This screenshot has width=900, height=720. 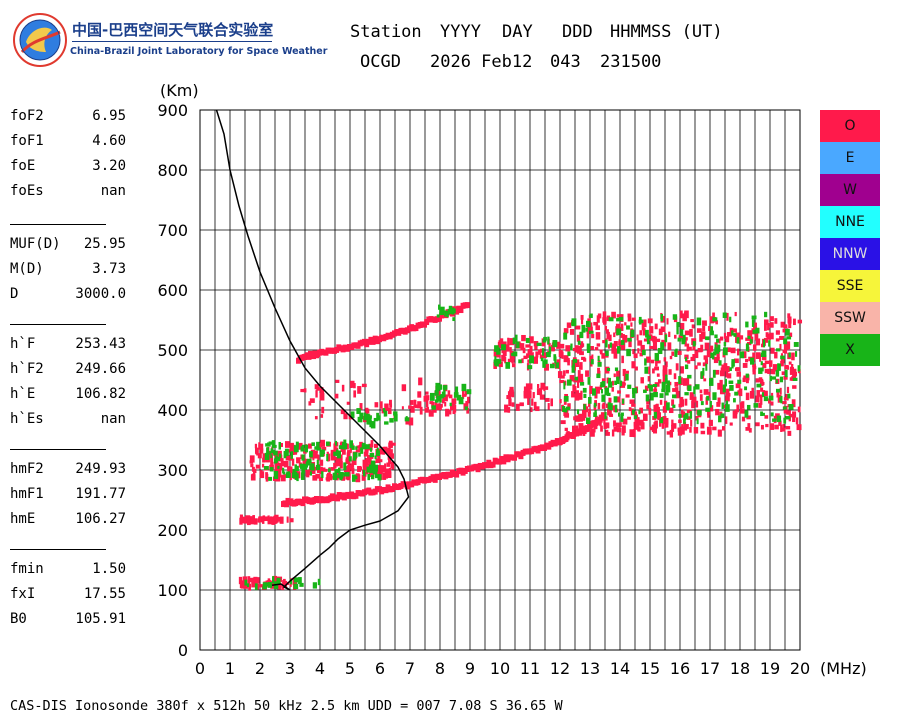 What do you see at coordinates (740, 668) in the screenshot?
I see `x-tick-label: 18` at bounding box center [740, 668].